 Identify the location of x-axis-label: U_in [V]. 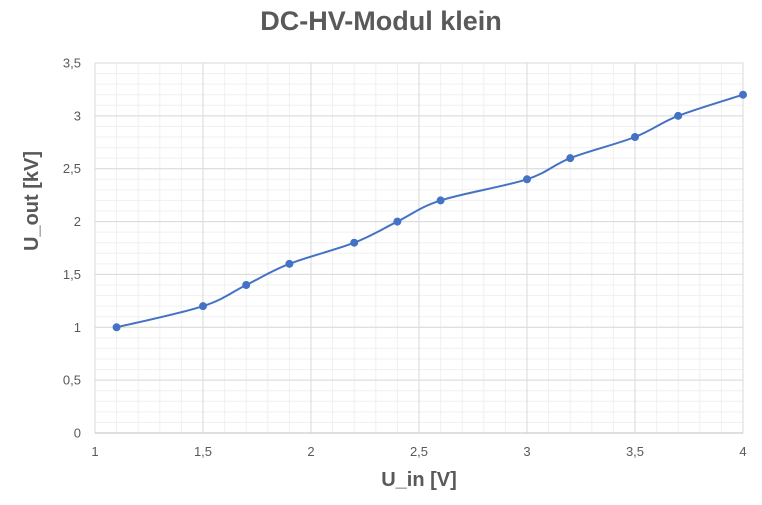
(419, 480).